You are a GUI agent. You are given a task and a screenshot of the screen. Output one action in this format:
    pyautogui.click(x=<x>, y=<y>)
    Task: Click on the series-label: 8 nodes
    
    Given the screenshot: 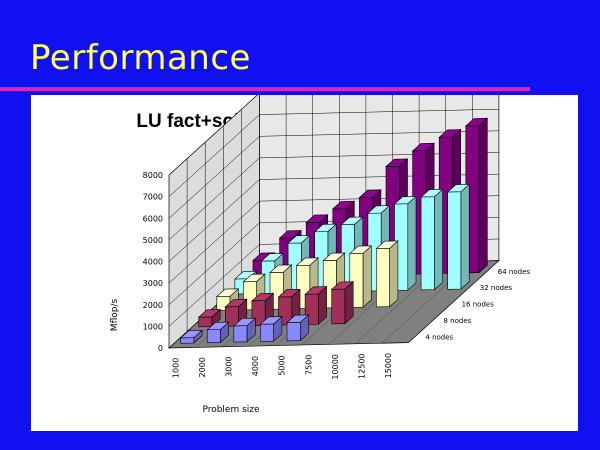 What is the action you would take?
    pyautogui.click(x=458, y=321)
    